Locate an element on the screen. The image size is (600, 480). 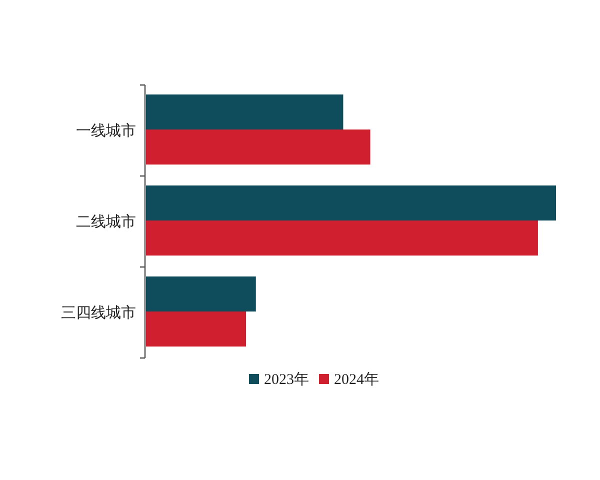
legend-label: 2024年 is located at coordinates (356, 379).